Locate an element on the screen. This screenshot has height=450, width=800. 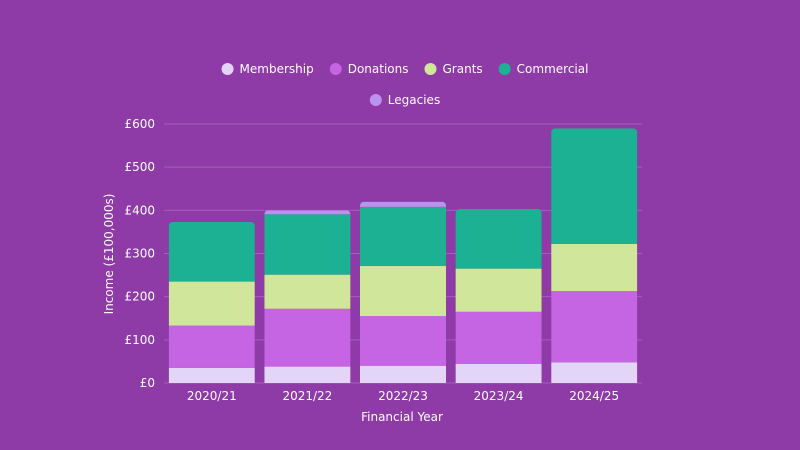
x-axis-ticks: 2020/21 2021/22 2022/23 2023/24 2024/25 is located at coordinates (403, 396).